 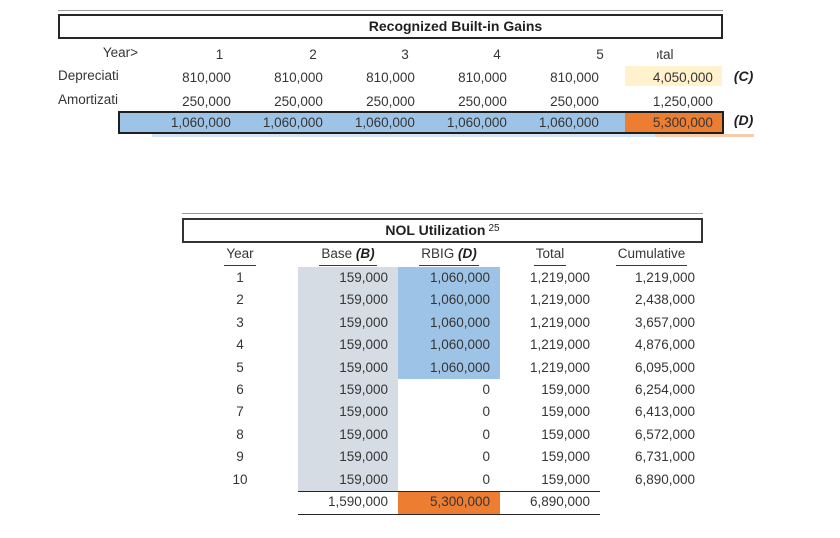 What do you see at coordinates (357, 501) in the screenshot?
I see `base-total-cell: 1,590,000` at bounding box center [357, 501].